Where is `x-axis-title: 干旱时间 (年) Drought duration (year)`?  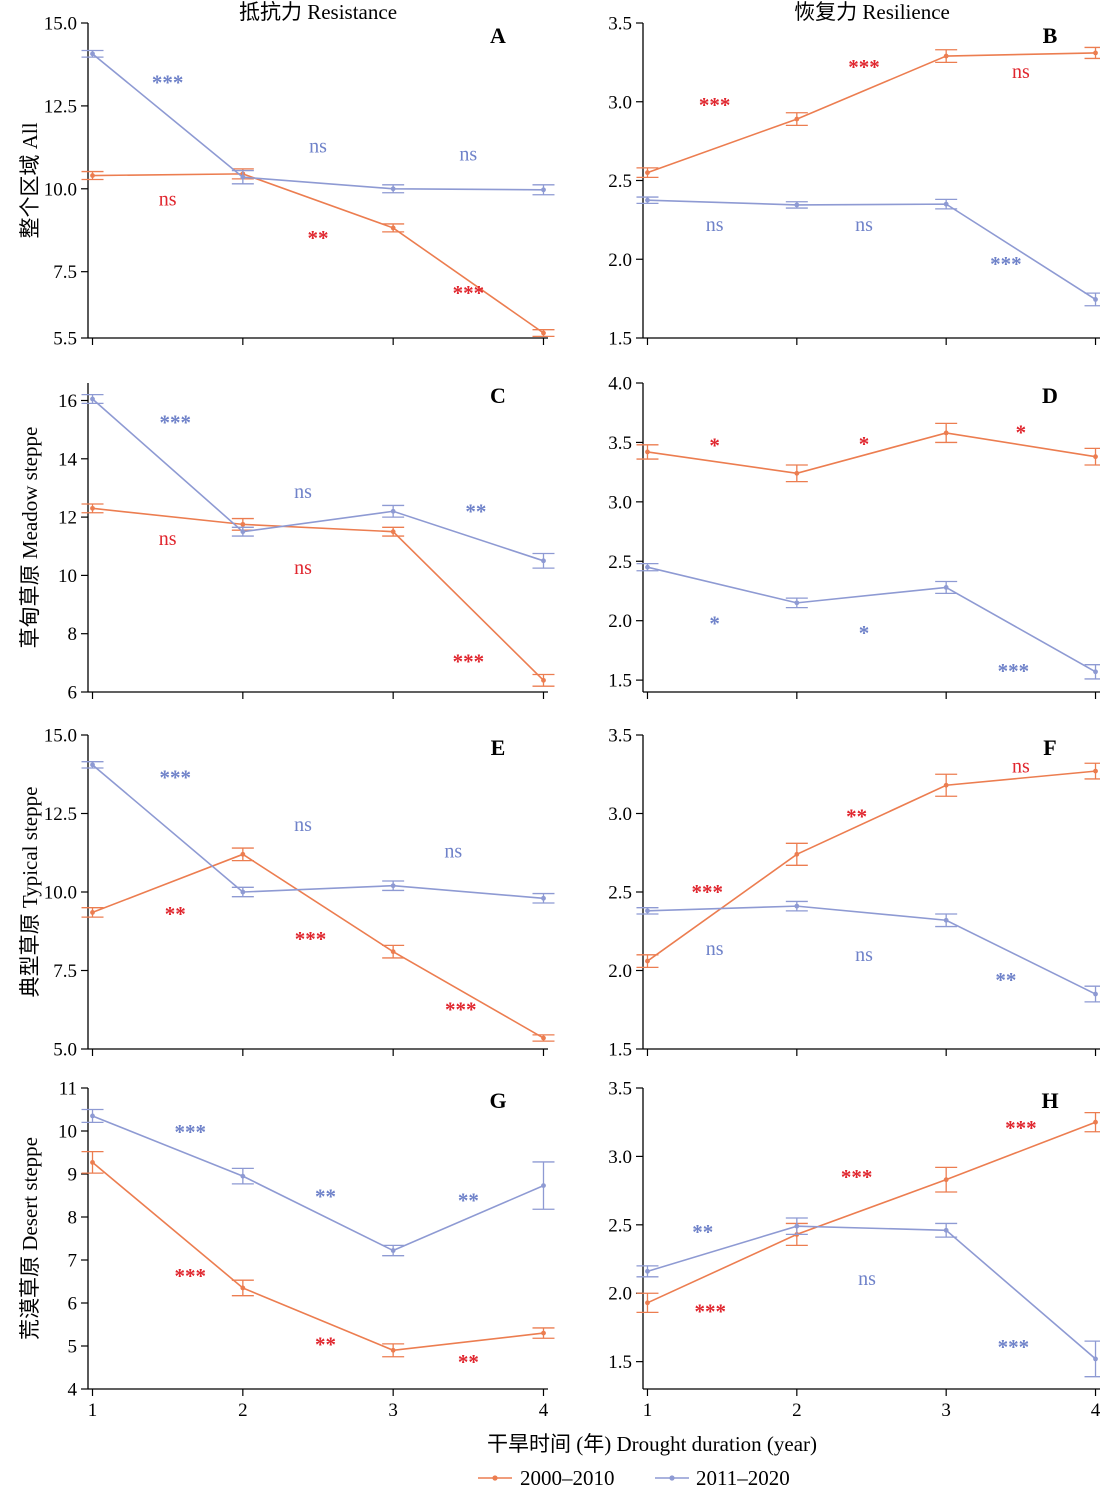
x-axis-title: 干旱时间 (年) Drought duration (year) is located at coordinates (652, 1444).